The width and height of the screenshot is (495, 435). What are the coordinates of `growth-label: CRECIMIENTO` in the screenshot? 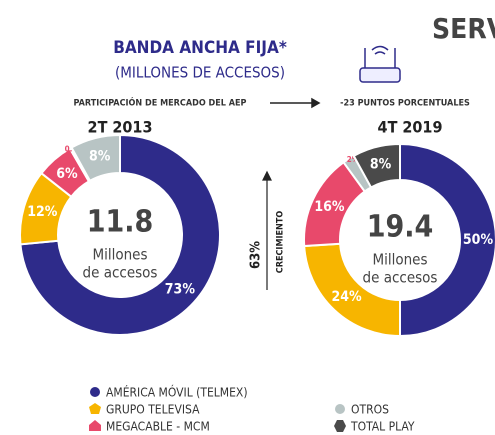 It's located at (281, 242).